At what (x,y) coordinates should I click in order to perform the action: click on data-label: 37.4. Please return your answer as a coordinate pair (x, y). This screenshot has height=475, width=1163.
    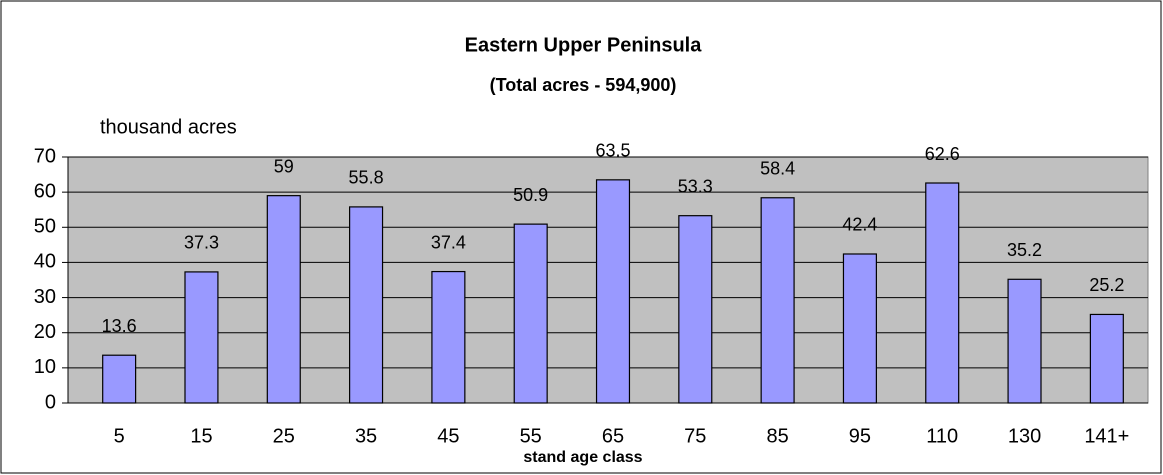
    Looking at the image, I should click on (448, 242).